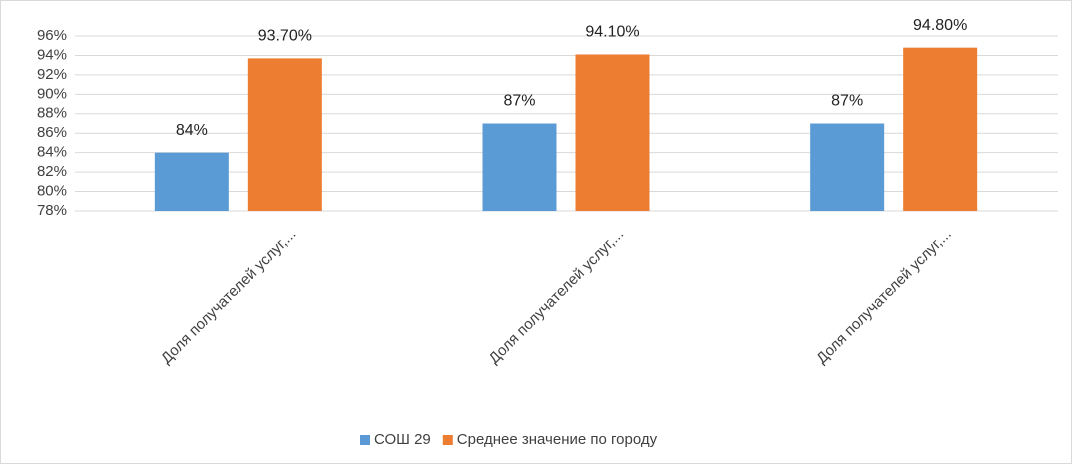 This screenshot has height=464, width=1072. Describe the element at coordinates (52, 171) in the screenshot. I see `y-tick-label: 82%` at that location.